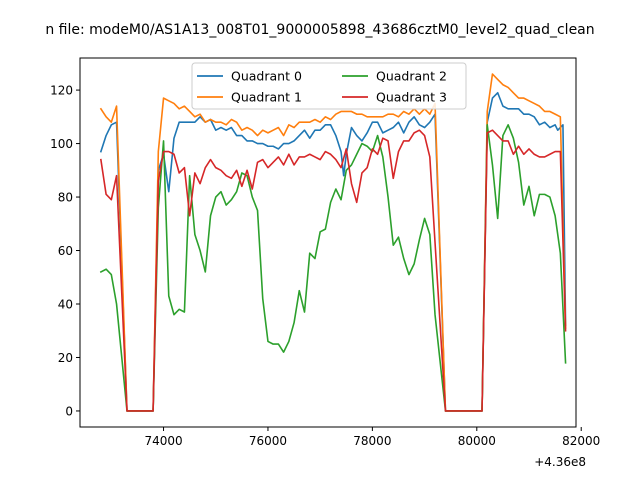 Image resolution: width=640 pixels, height=480 pixels. What do you see at coordinates (65, 198) in the screenshot?
I see `y-tick-label: 80` at bounding box center [65, 198].